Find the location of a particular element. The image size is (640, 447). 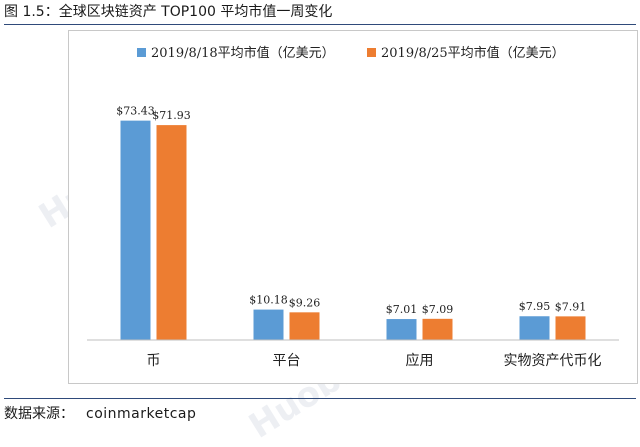

bar-value-label: $73.43 is located at coordinates (135, 111).